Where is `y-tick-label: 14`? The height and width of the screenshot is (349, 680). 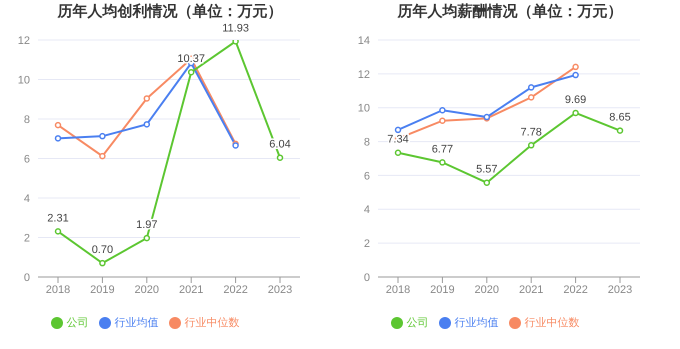 y-tick-label: 14 is located at coordinates (364, 40).